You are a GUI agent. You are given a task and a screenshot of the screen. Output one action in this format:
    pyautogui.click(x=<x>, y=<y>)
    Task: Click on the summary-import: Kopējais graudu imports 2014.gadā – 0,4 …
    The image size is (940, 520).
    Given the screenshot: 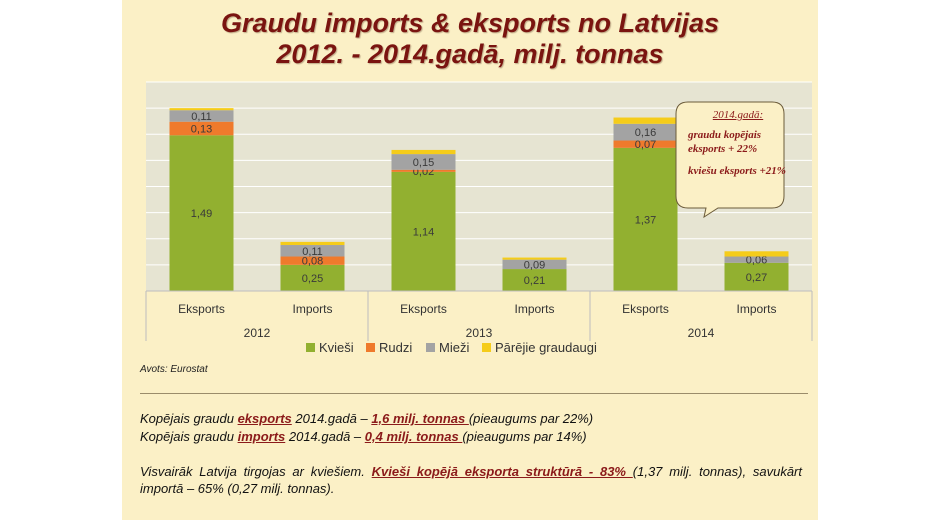 What is the action you would take?
    pyautogui.click(x=471, y=436)
    